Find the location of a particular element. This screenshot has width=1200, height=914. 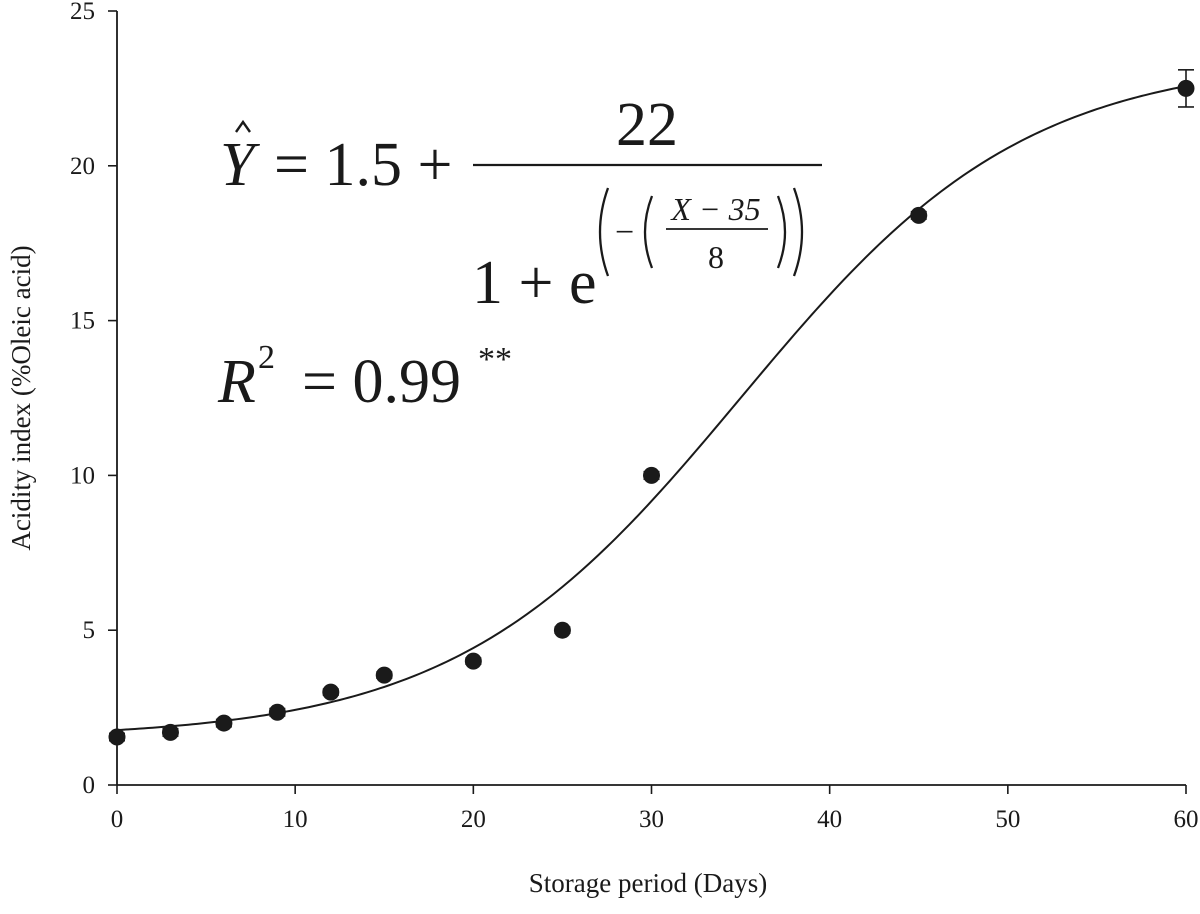

x-tick-label: 10 is located at coordinates (295, 819).